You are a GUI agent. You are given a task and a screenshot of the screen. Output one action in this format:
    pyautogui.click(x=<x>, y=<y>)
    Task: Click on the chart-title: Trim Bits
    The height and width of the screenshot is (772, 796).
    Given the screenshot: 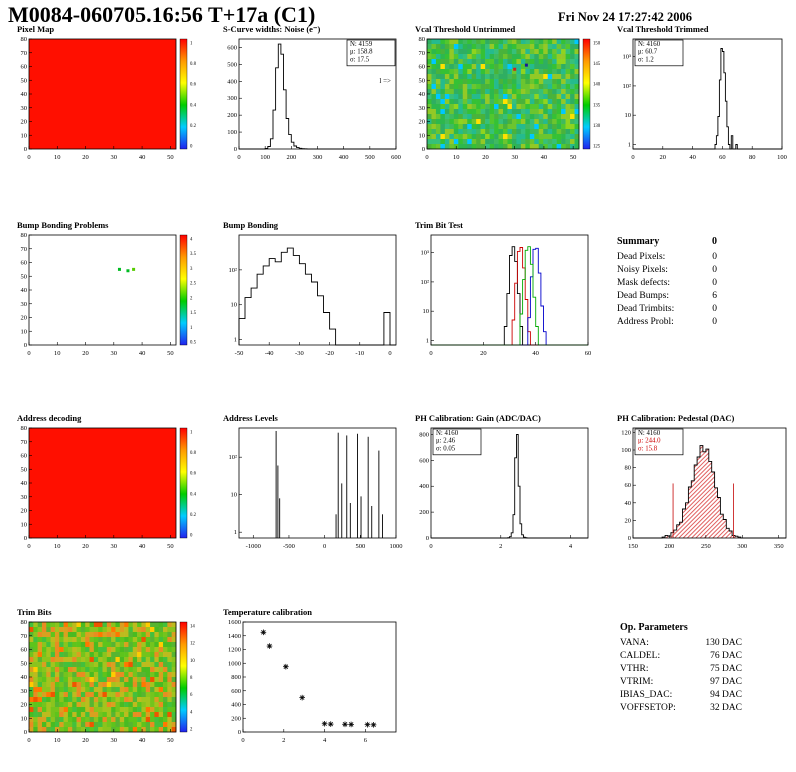 What is the action you would take?
    pyautogui.click(x=34, y=612)
    